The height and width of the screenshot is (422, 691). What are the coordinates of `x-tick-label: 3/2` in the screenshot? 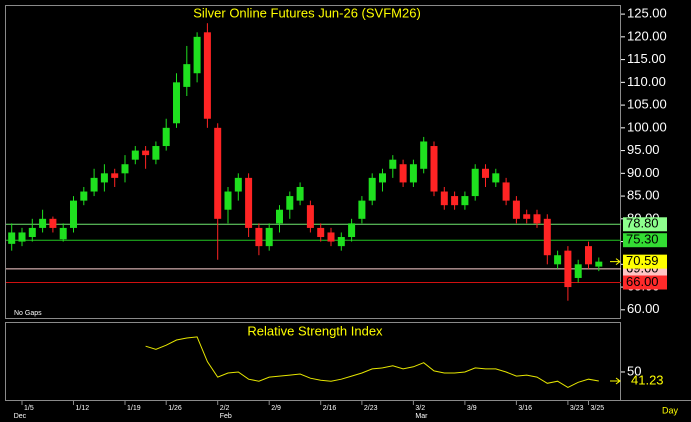 It's located at (420, 408).